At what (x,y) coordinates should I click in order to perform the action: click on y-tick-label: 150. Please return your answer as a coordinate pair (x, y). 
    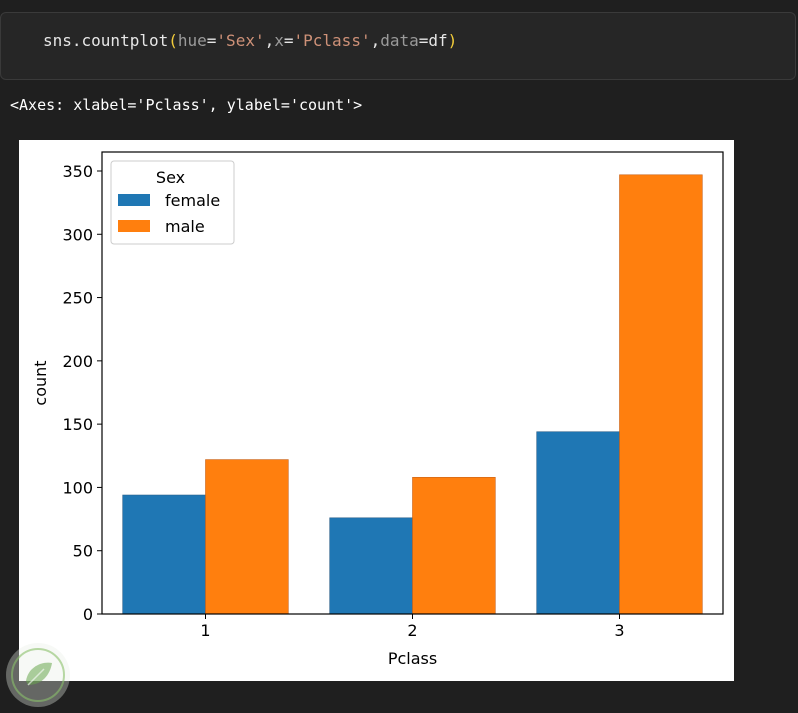
    Looking at the image, I should click on (77, 424).